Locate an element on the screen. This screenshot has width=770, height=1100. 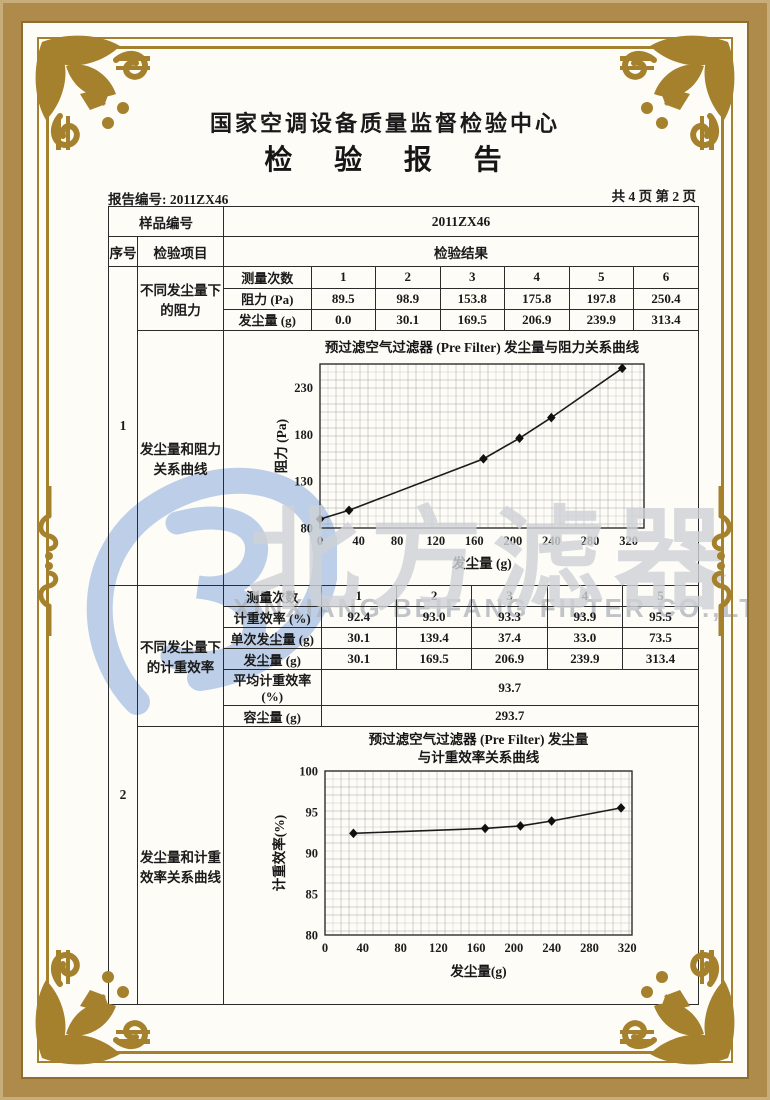
t1-cell: 0.0 is located at coordinates (343, 319).